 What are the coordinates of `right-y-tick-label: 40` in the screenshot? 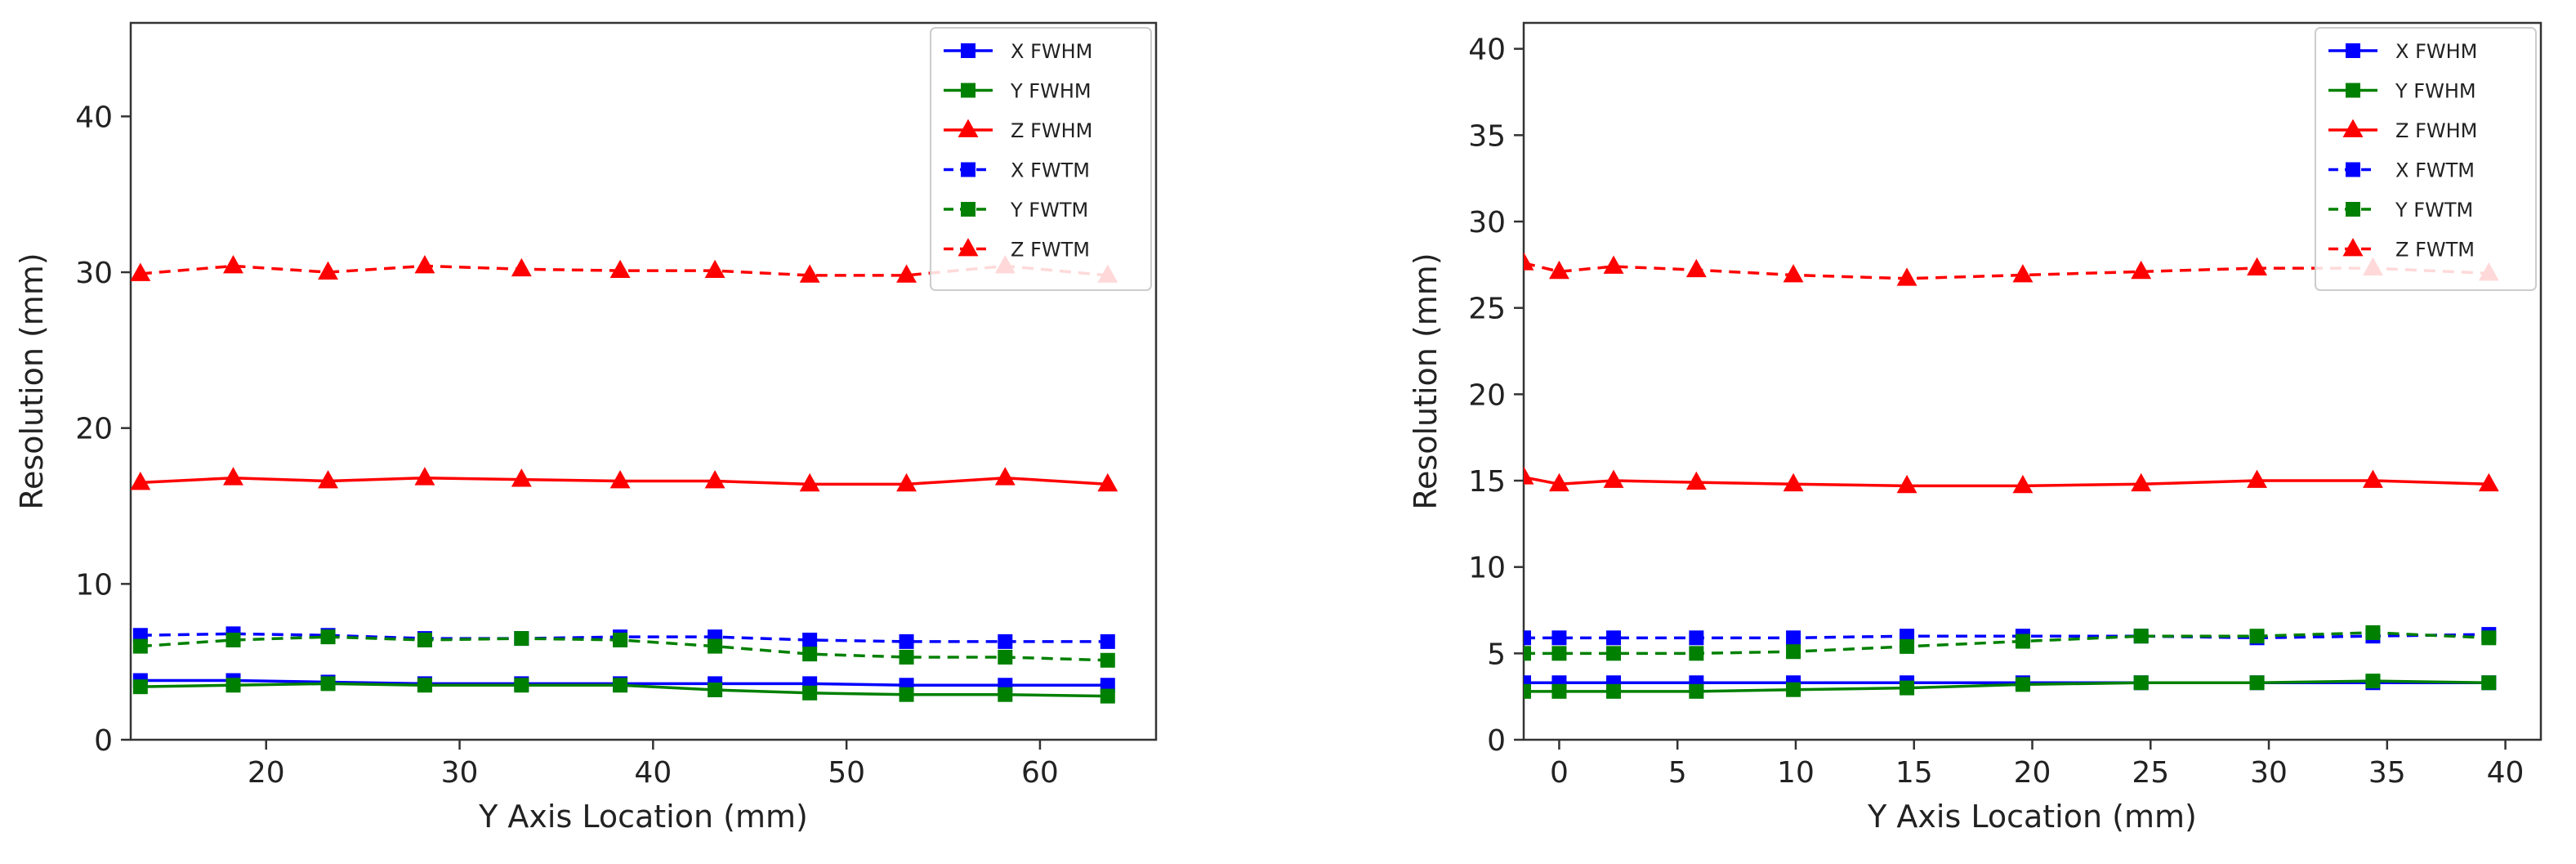 It's located at (1487, 50).